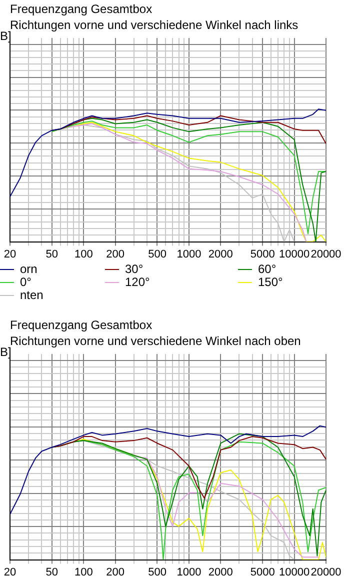 The image size is (354, 579). What do you see at coordinates (267, 269) in the screenshot?
I see `legend-label: 60°` at bounding box center [267, 269].